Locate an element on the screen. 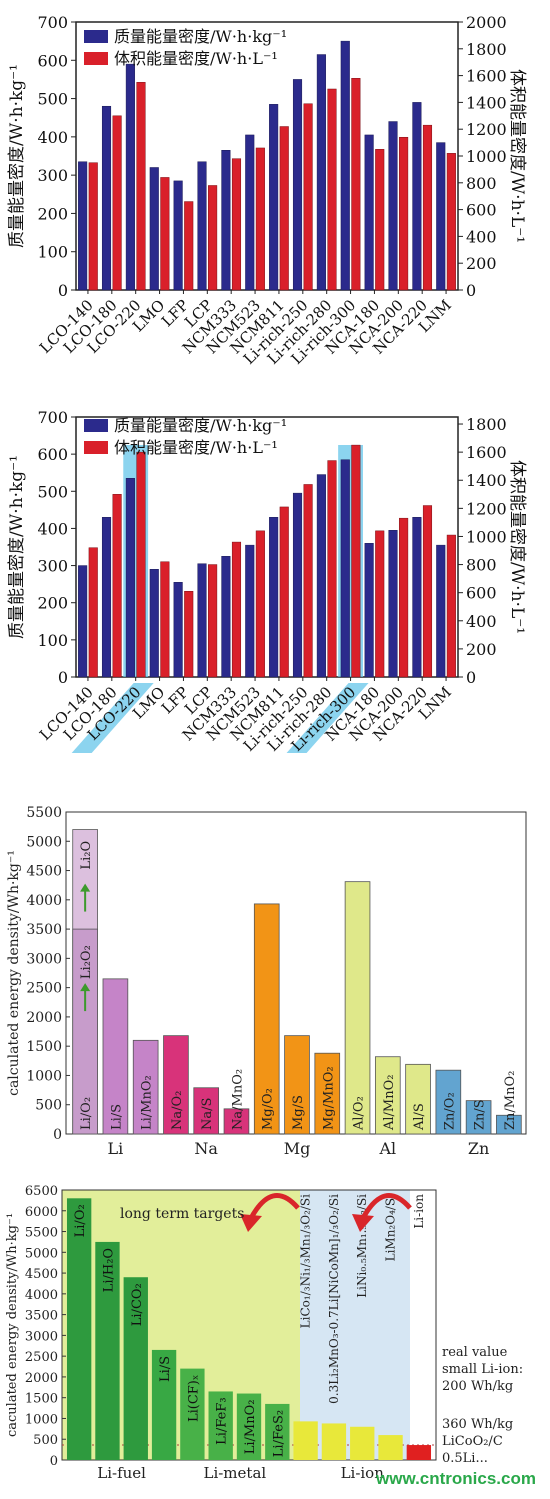 This screenshot has width=550, height=1499. group-label: Li-metal is located at coordinates (234, 1473).